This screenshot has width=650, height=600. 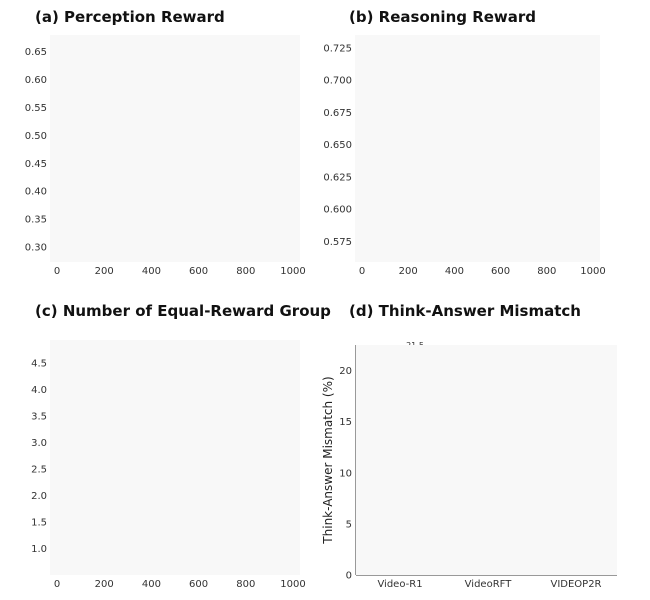 I want to click on y-tick-label: 15, so click(x=345, y=422).